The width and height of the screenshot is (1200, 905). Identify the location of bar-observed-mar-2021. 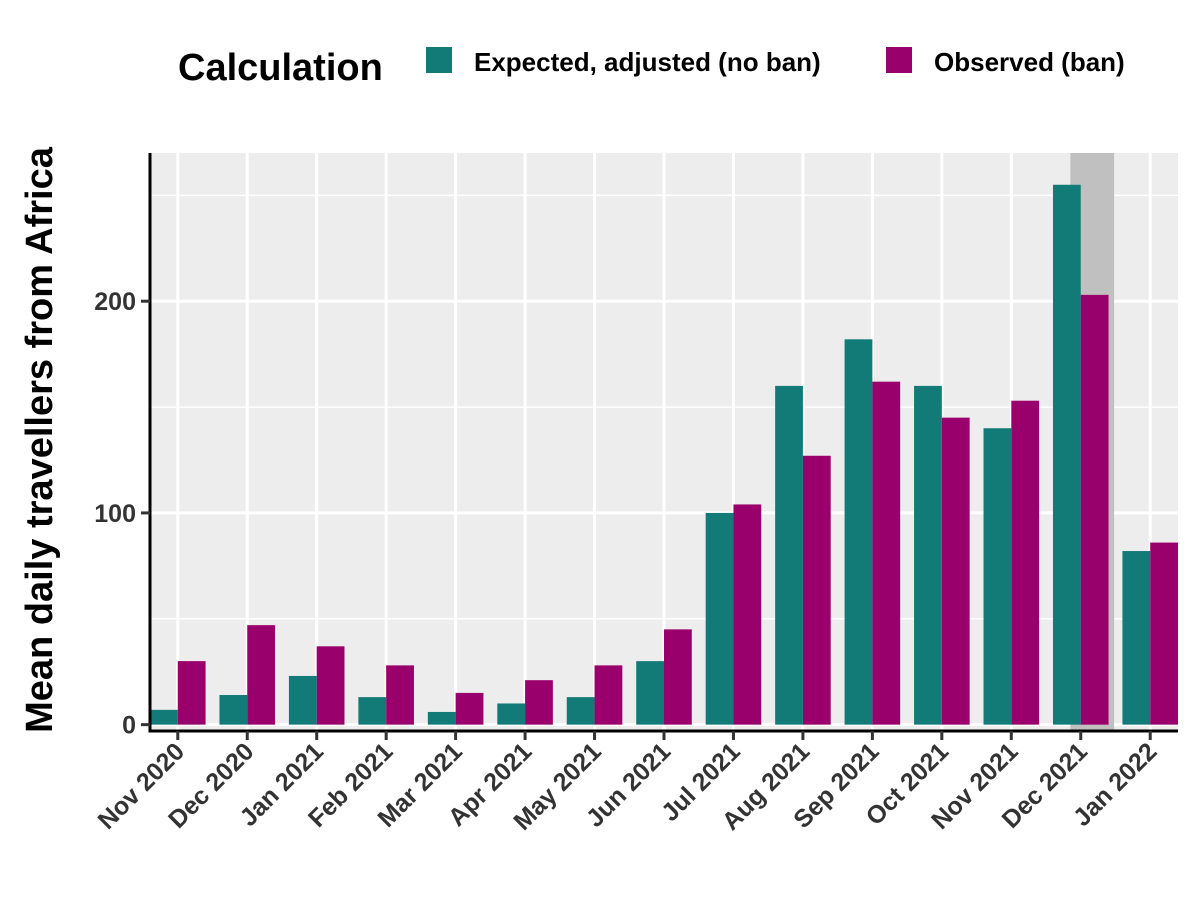
(469, 708).